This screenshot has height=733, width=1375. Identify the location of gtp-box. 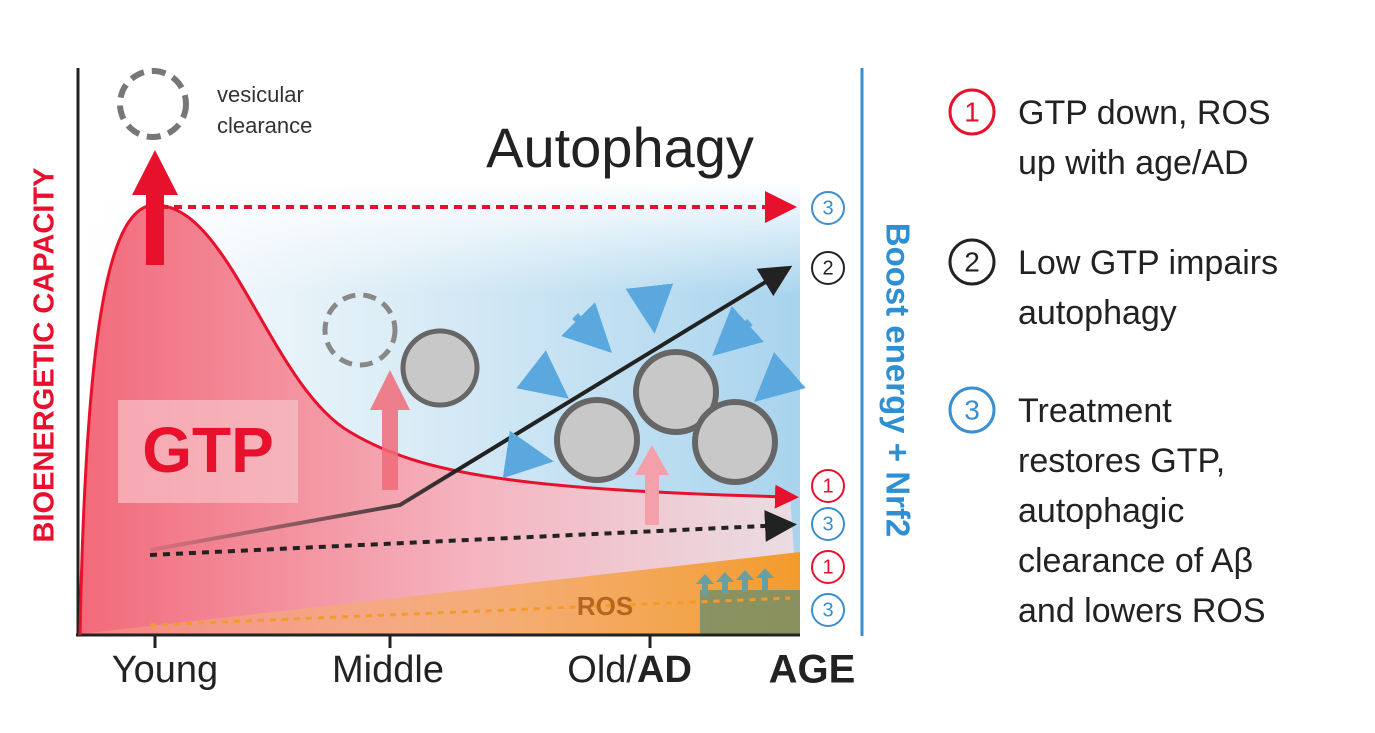
(208, 451).